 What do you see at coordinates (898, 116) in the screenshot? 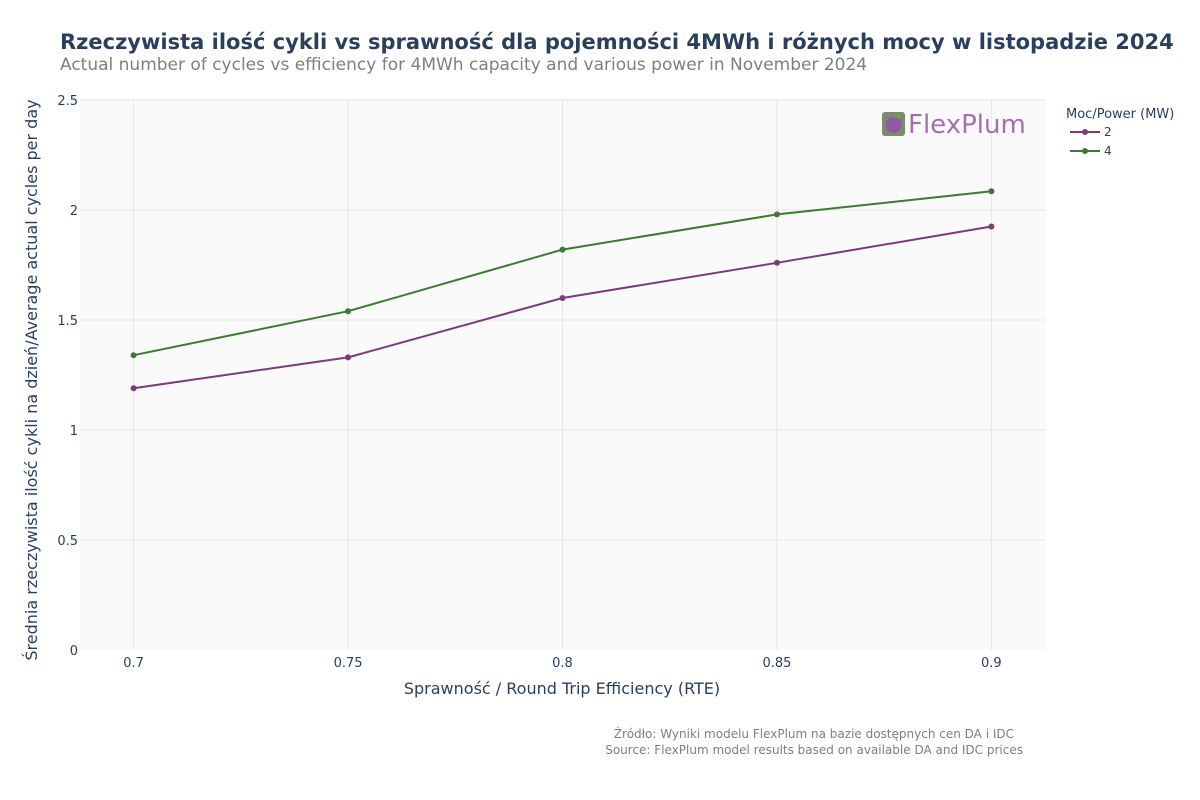
I see `plum-leaf-icon` at bounding box center [898, 116].